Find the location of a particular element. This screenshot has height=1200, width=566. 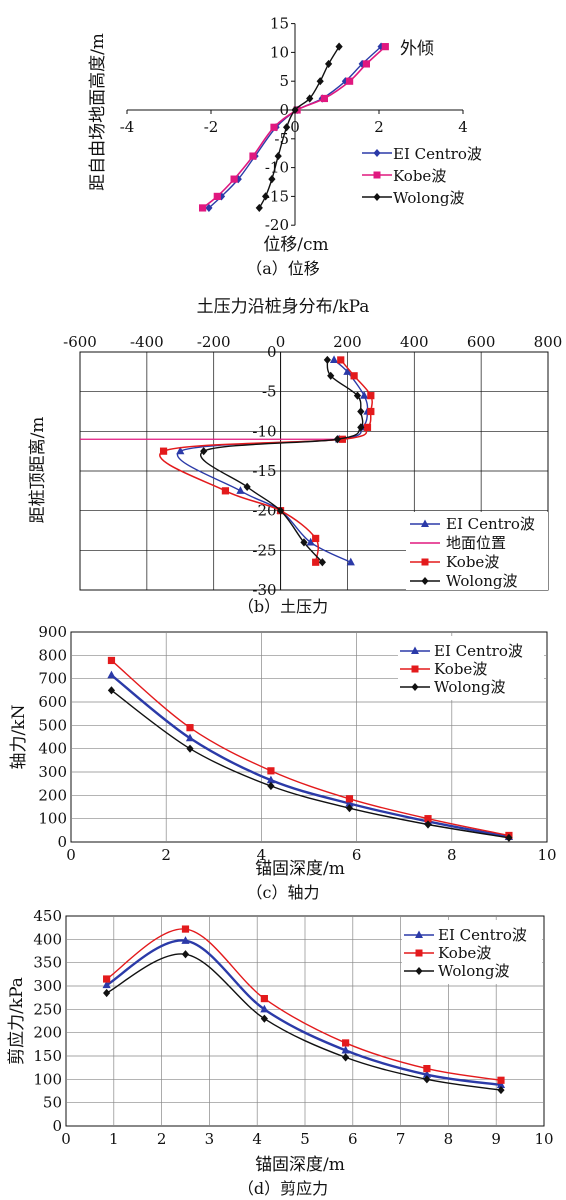

series-line is located at coordinates (310, 764).